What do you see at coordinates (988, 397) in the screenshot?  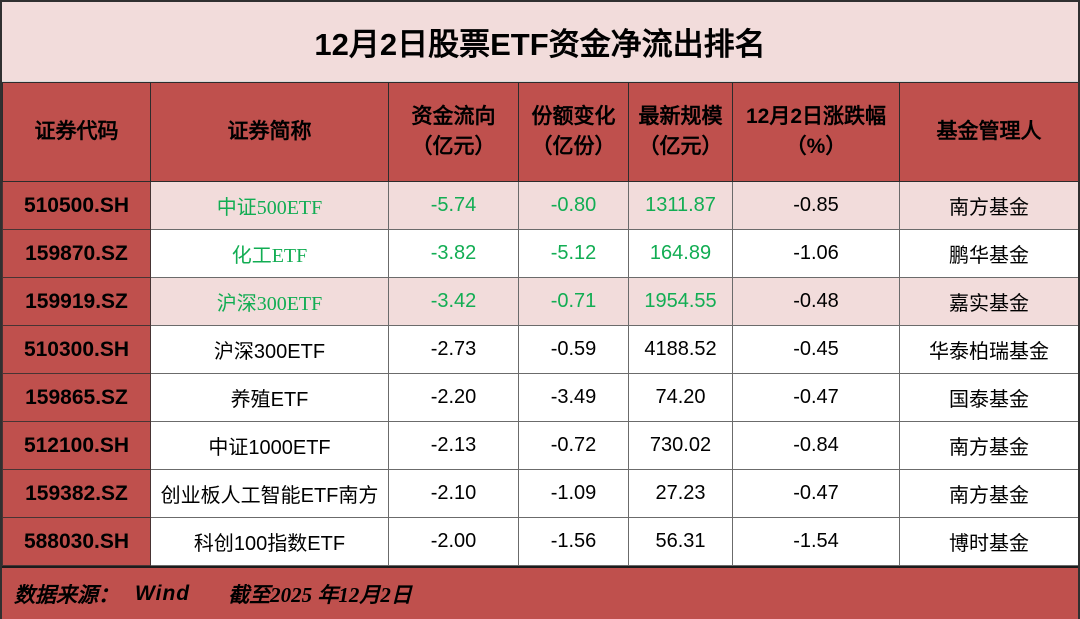 I see `cell-manager: 国泰基金` at bounding box center [988, 397].